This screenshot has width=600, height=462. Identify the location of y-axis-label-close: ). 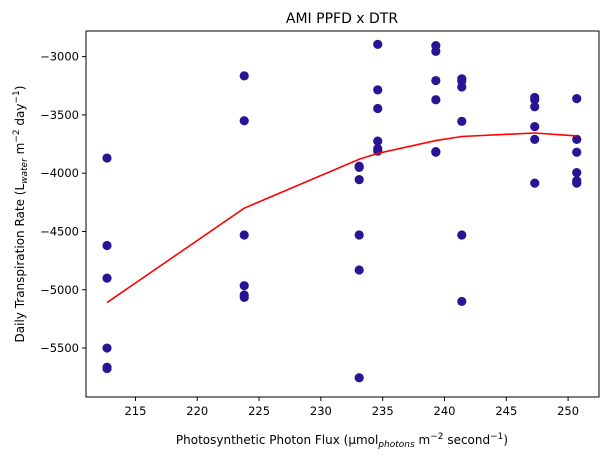
(20, 88).